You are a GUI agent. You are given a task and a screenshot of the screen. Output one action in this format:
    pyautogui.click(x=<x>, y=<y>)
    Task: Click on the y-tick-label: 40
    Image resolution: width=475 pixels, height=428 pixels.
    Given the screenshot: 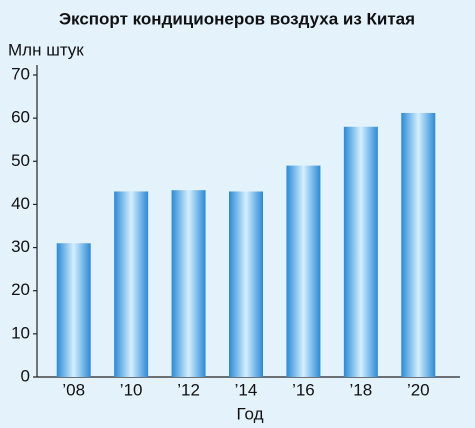 What is the action you would take?
    pyautogui.click(x=20, y=203)
    